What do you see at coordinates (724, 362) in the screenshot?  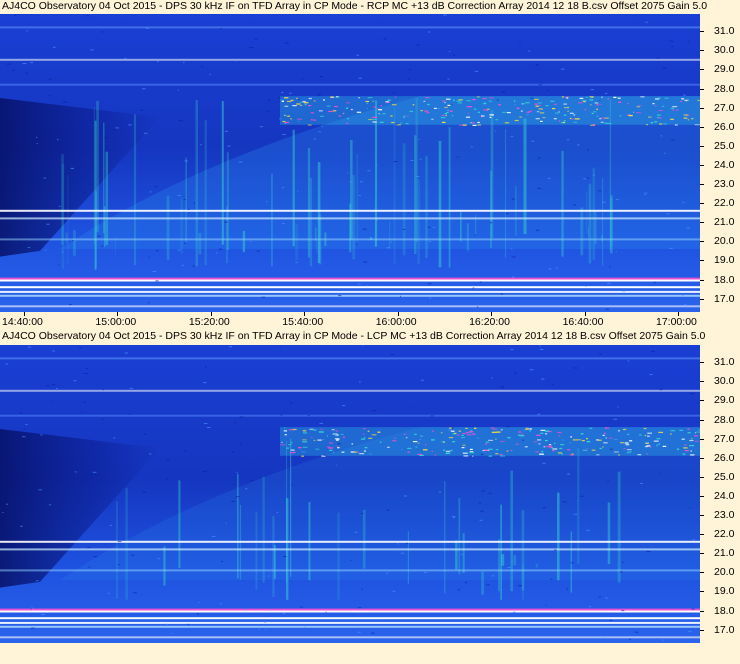 I see `y-tick-label: 31.0` at bounding box center [724, 362].